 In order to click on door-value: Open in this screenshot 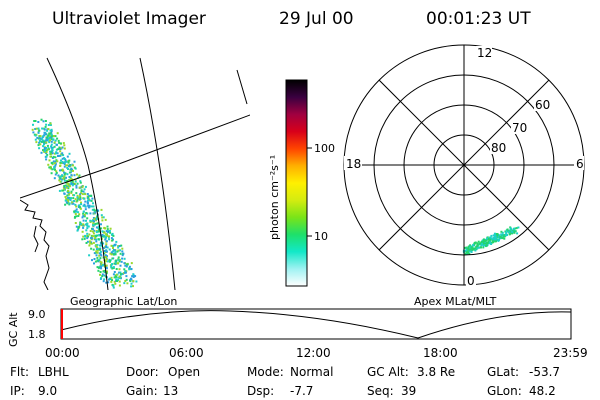, I will do `click(184, 372)`.